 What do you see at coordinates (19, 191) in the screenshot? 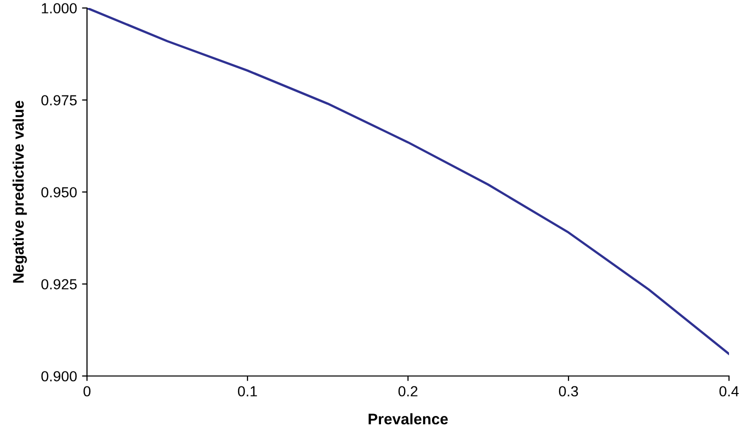
I see `y-axis-title: Negative predictive value` at bounding box center [19, 191].